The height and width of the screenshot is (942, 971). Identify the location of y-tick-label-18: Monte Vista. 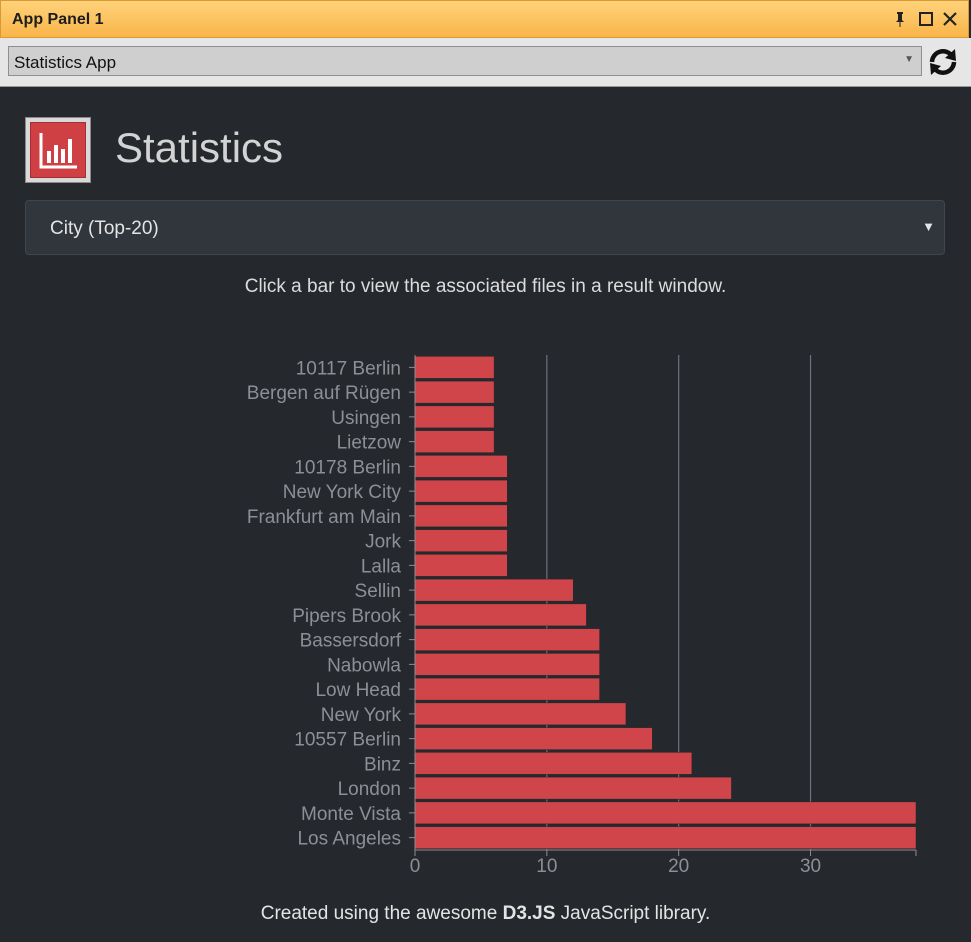
(351, 814).